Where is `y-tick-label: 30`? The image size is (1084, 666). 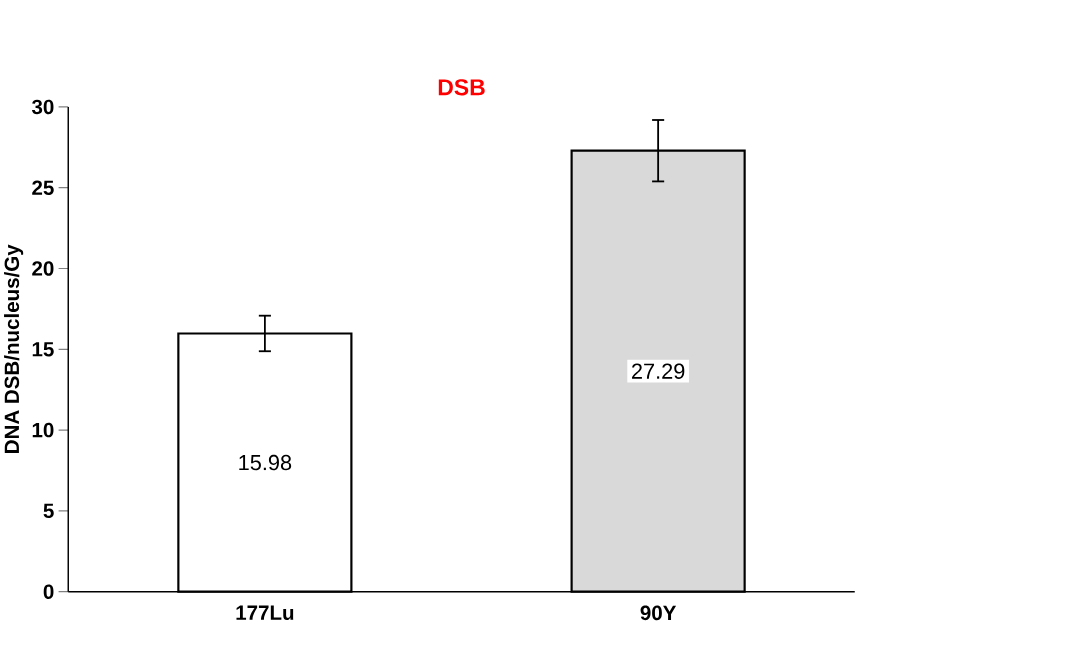 y-tick-label: 30 is located at coordinates (42, 107).